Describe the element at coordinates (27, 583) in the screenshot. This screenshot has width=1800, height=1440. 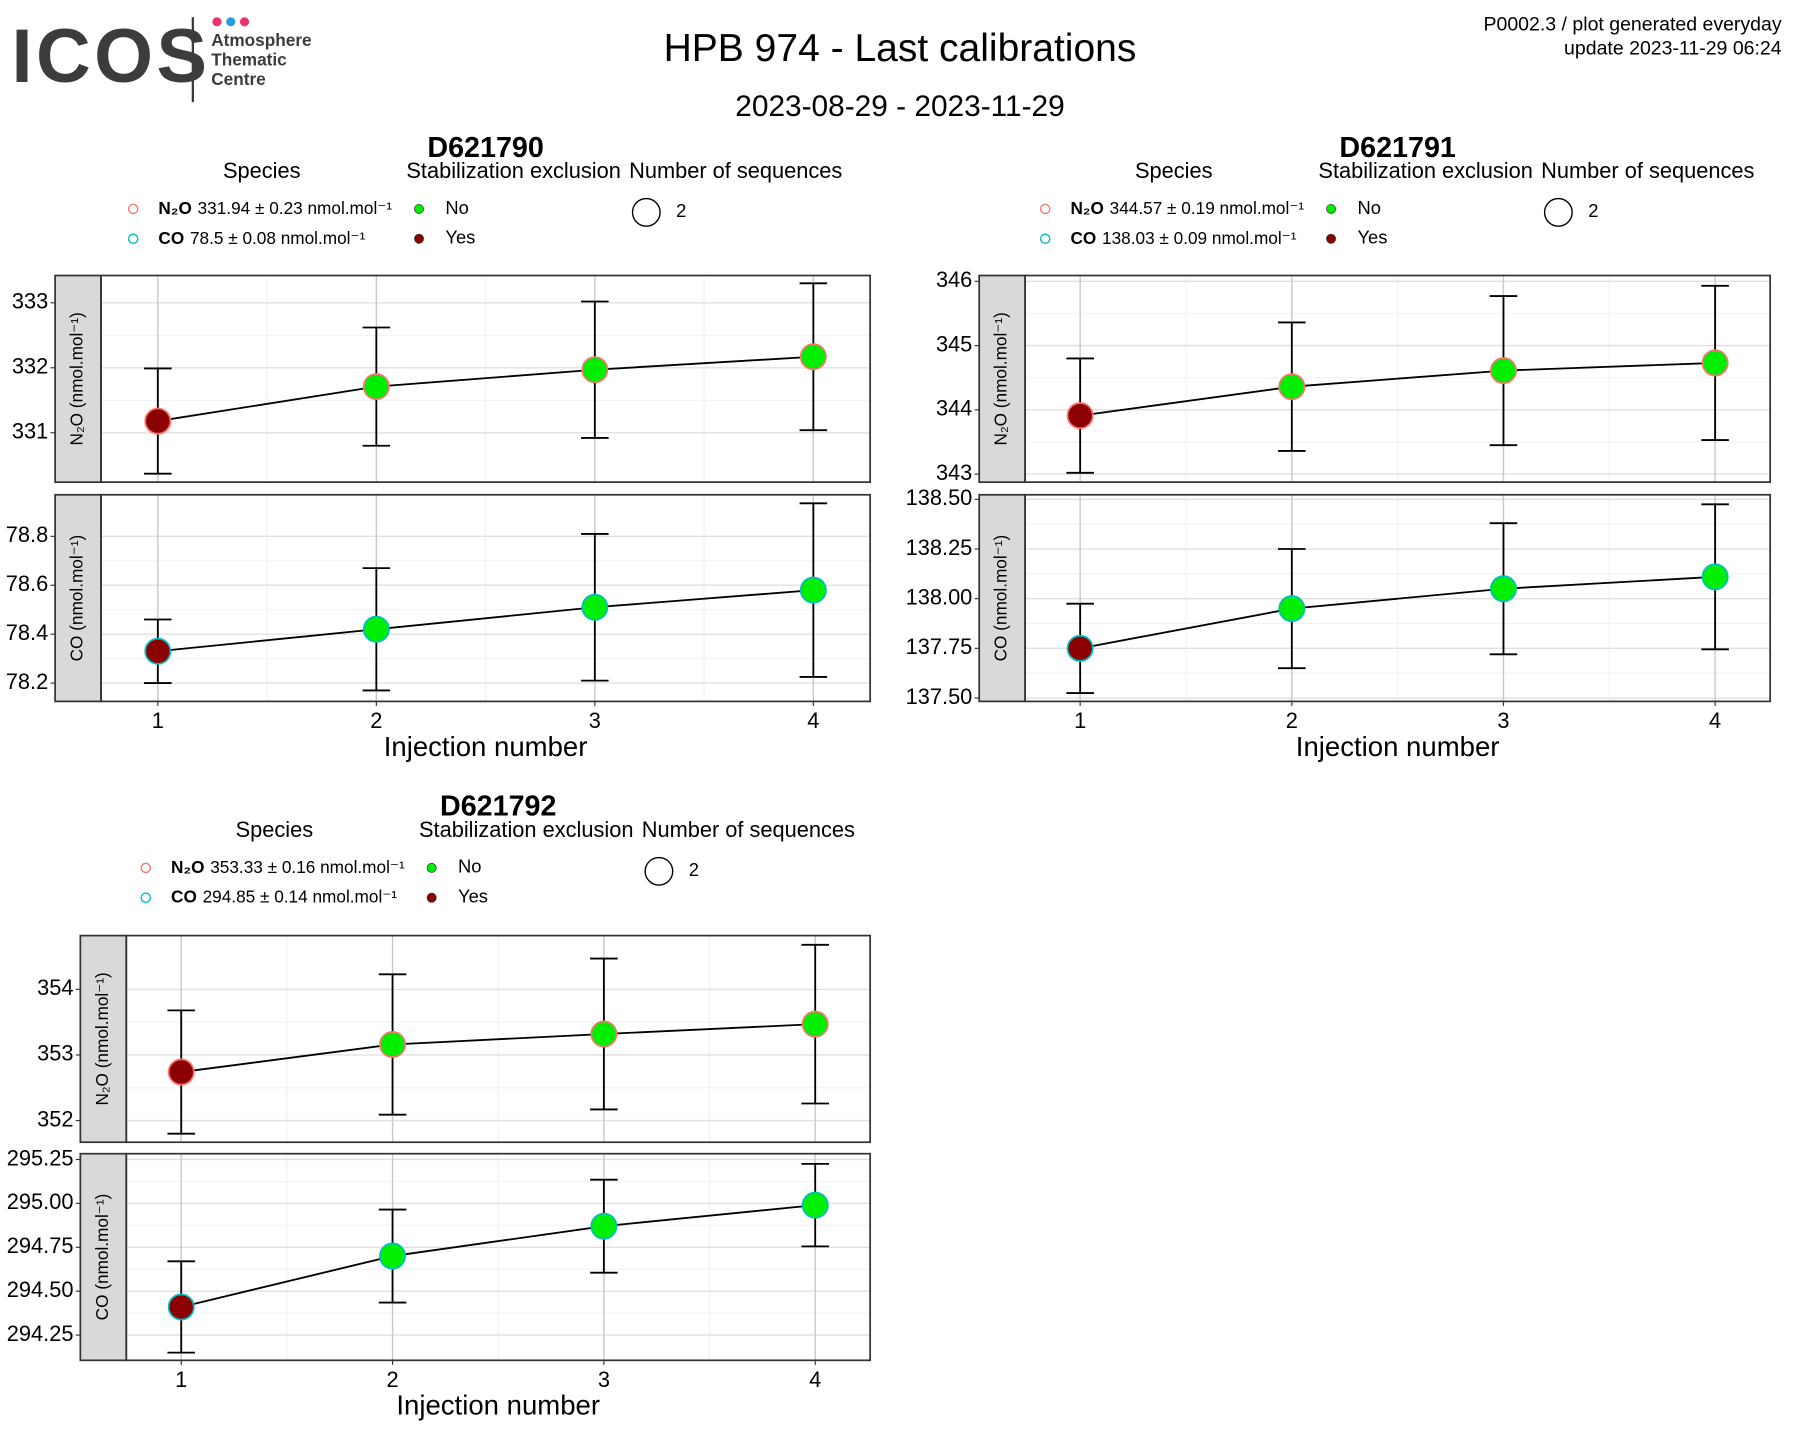
I see `y-tick-label: 78.6` at that location.